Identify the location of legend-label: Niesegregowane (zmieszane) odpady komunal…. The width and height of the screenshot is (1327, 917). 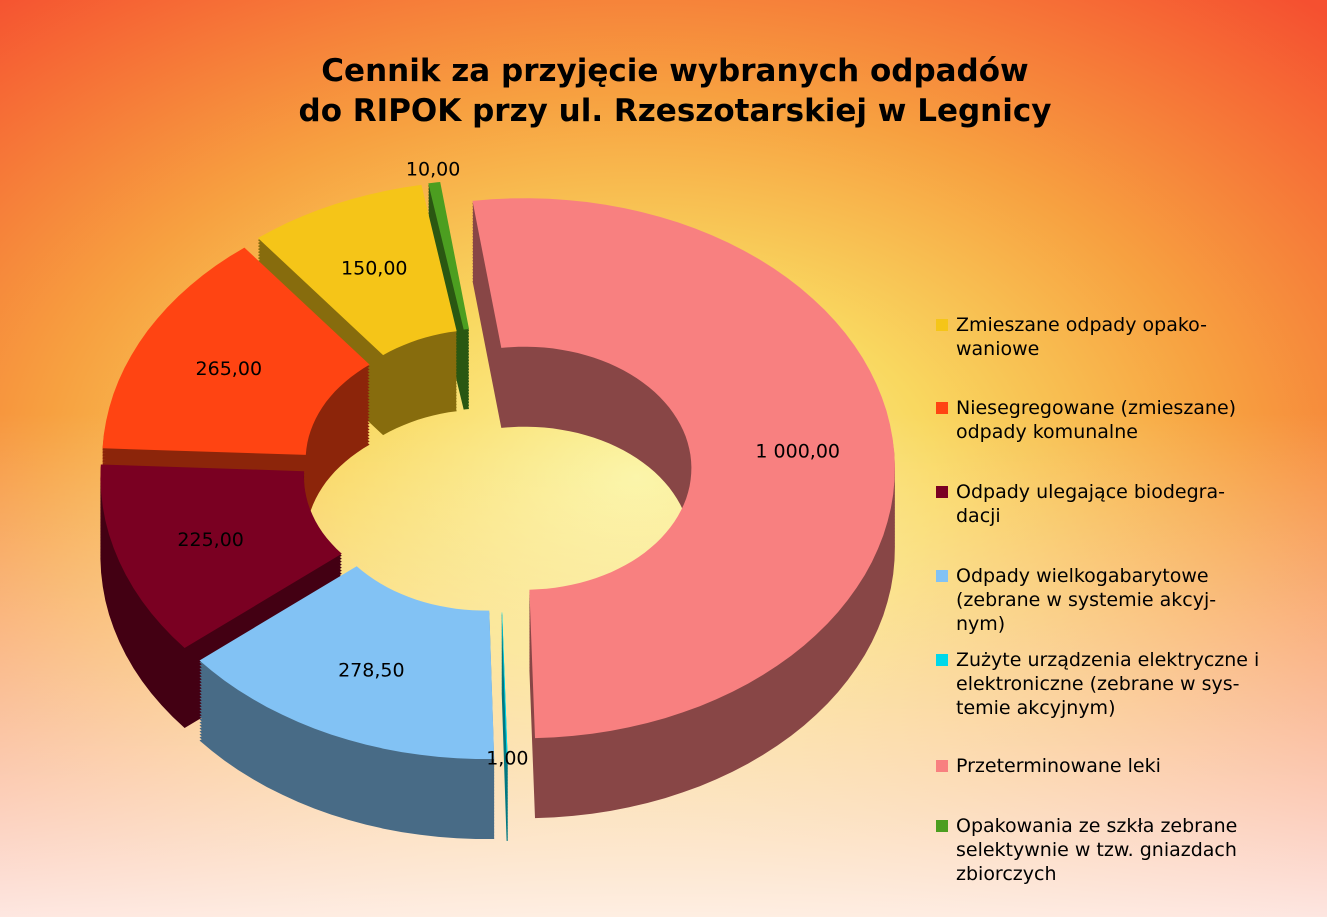
(1096, 420).